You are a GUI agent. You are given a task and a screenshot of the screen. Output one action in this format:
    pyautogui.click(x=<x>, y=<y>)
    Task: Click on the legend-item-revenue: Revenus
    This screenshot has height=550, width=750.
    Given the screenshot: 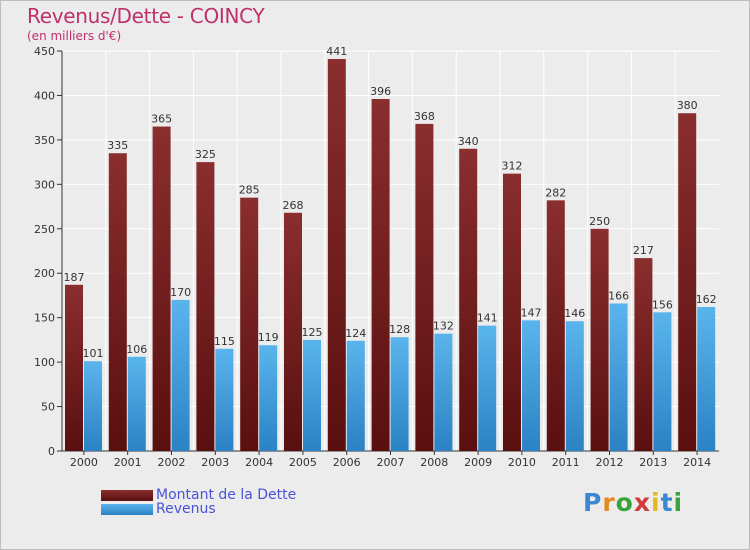 What is the action you would take?
    pyautogui.click(x=158, y=509)
    